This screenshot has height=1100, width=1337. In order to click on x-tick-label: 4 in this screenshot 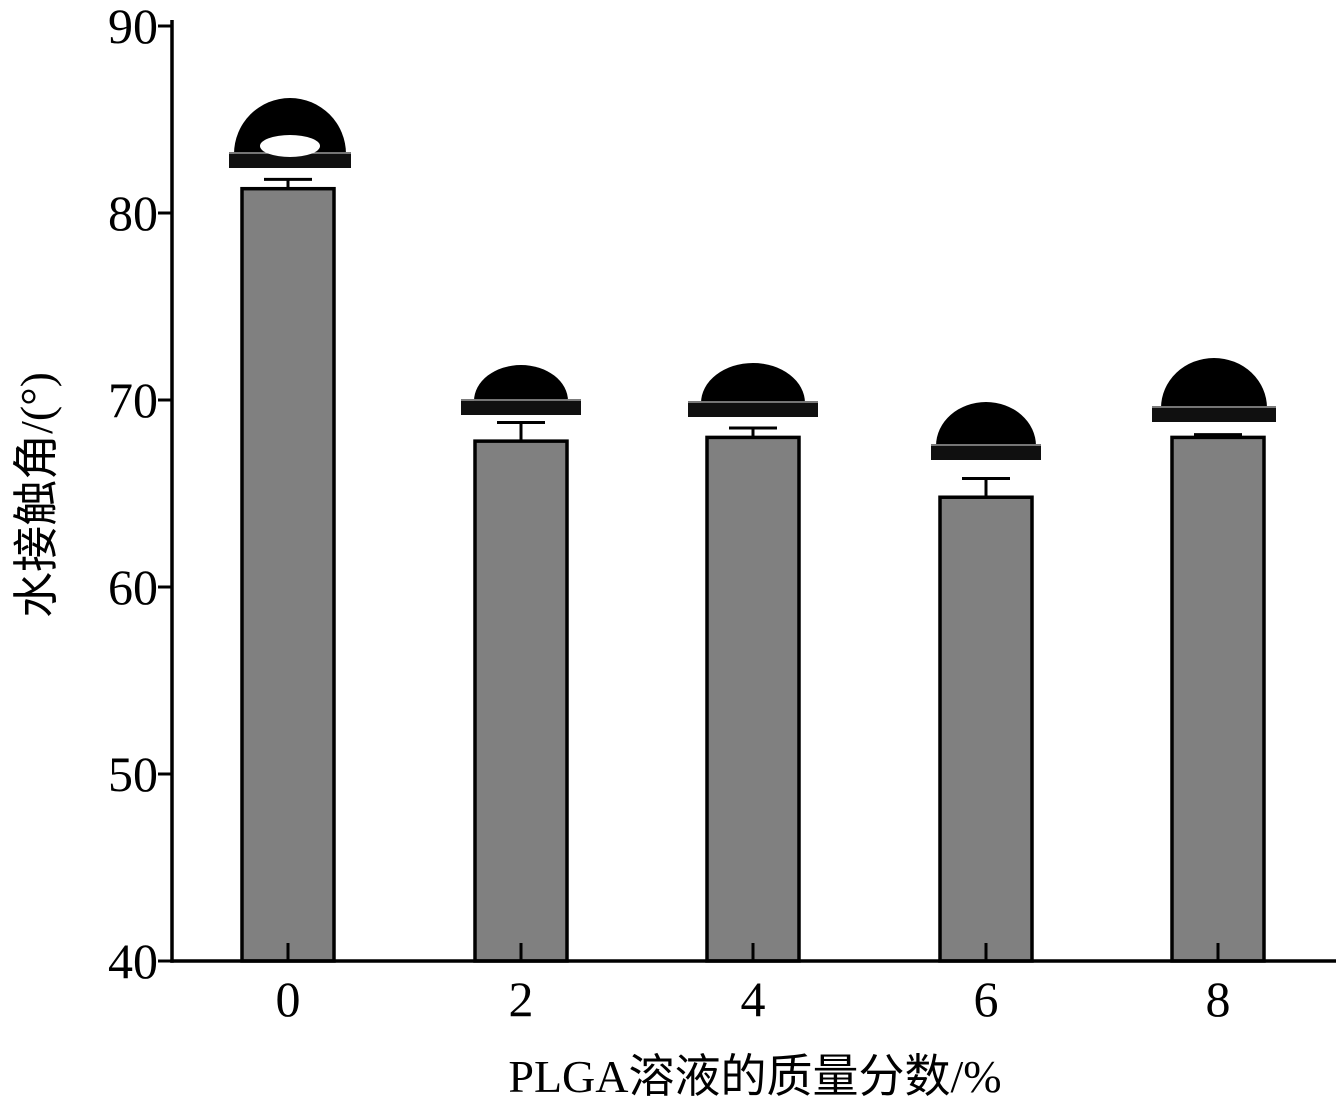, I will do `click(753, 999)`.